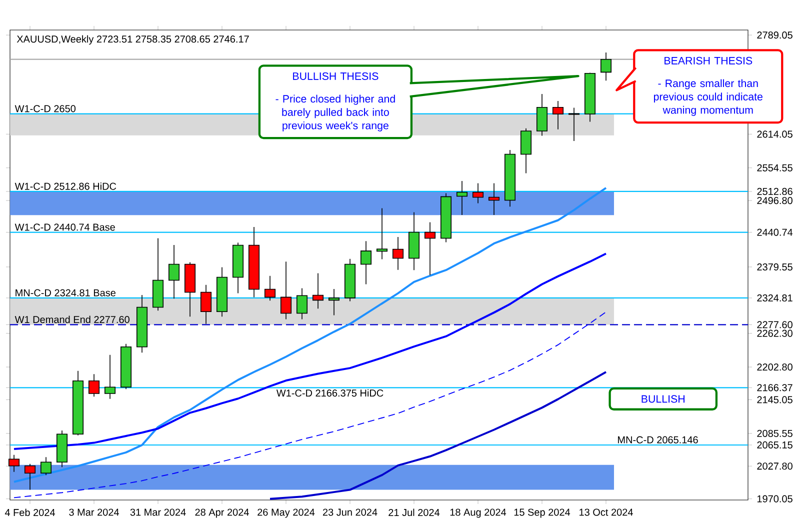 The image size is (810, 524). What do you see at coordinates (542, 513) in the screenshot?
I see `x-tick-label: 15 Sep 2024` at bounding box center [542, 513].